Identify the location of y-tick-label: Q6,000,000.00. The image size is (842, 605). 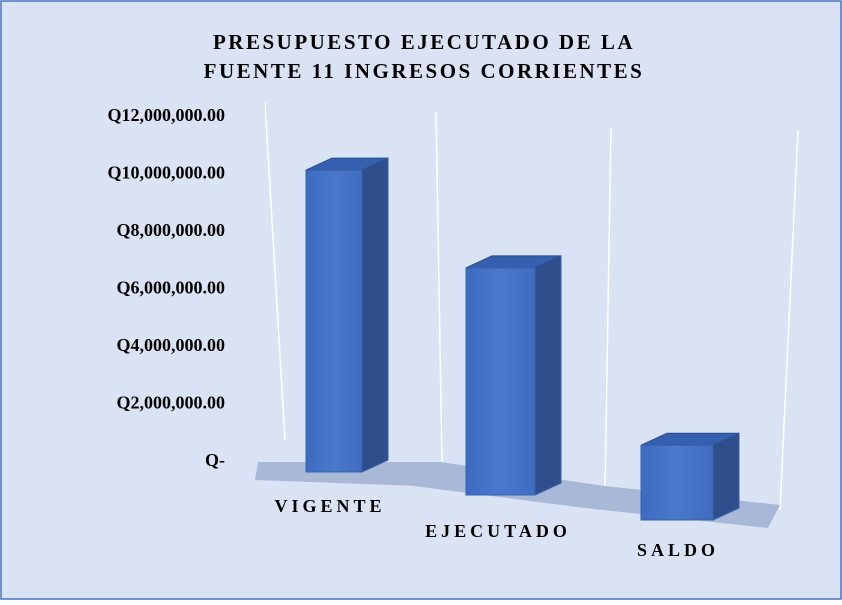
(170, 288).